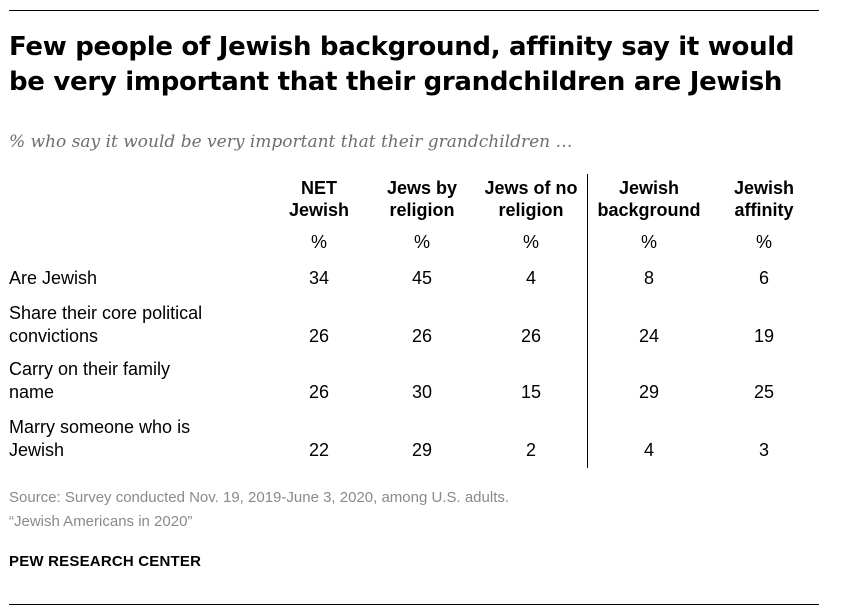 The height and width of the screenshot is (614, 842). I want to click on row-label-line: name, so click(32, 392).